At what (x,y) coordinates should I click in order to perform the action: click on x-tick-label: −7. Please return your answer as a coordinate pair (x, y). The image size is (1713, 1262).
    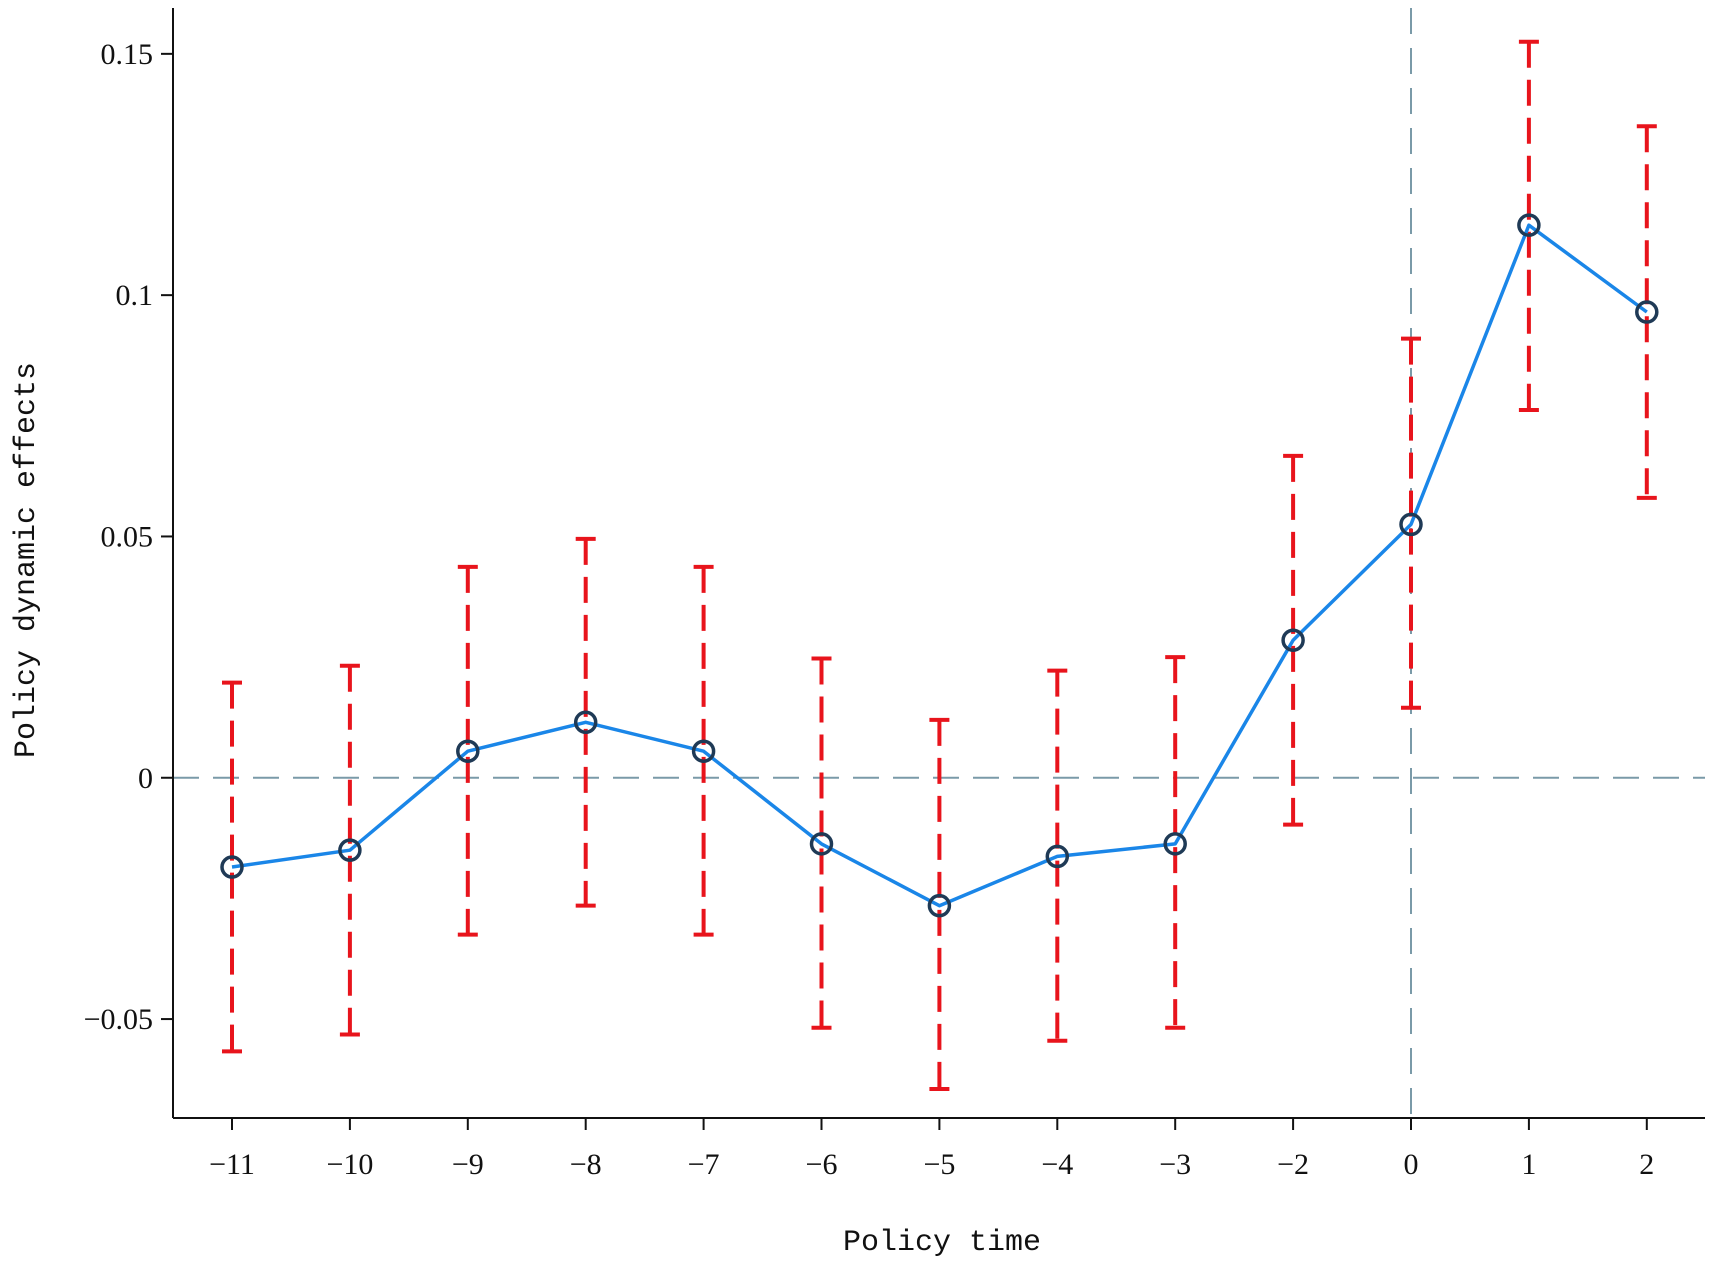
    Looking at the image, I should click on (704, 1164).